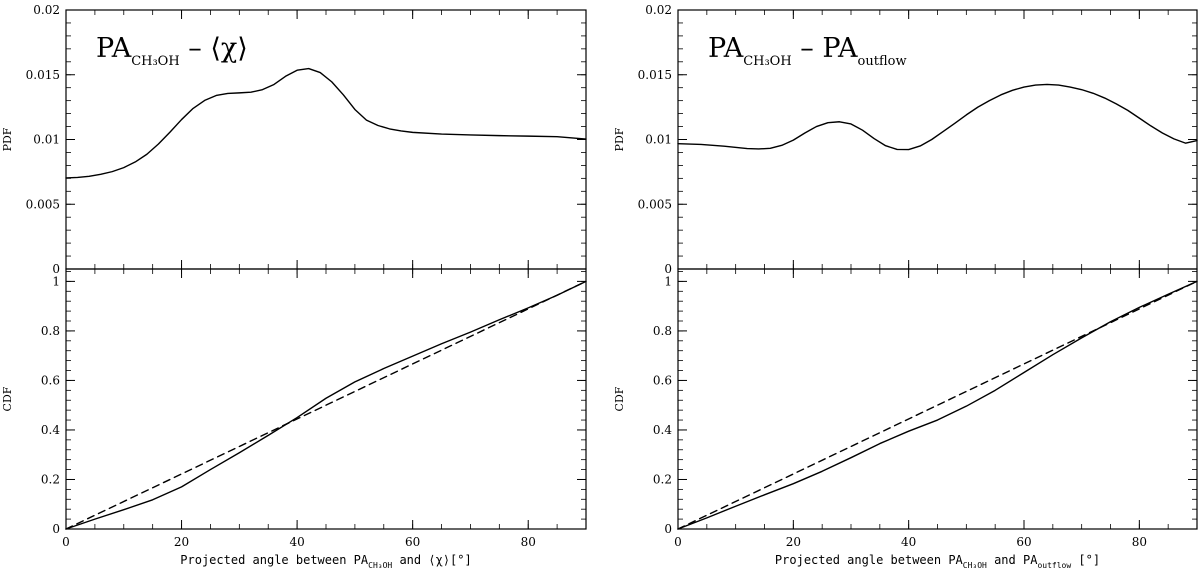 This screenshot has width=1200, height=572. What do you see at coordinates (172, 51) in the screenshot?
I see `panel-title: PACH₃OH – ⟨χ⟩` at bounding box center [172, 51].